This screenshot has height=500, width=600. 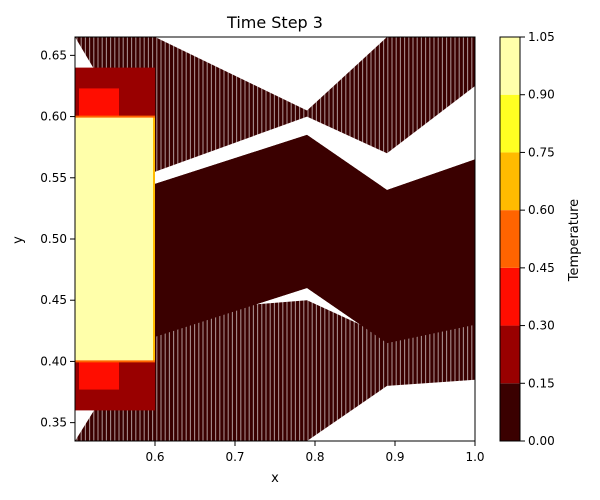 I want to click on hot-block-region, so click(x=115, y=239).